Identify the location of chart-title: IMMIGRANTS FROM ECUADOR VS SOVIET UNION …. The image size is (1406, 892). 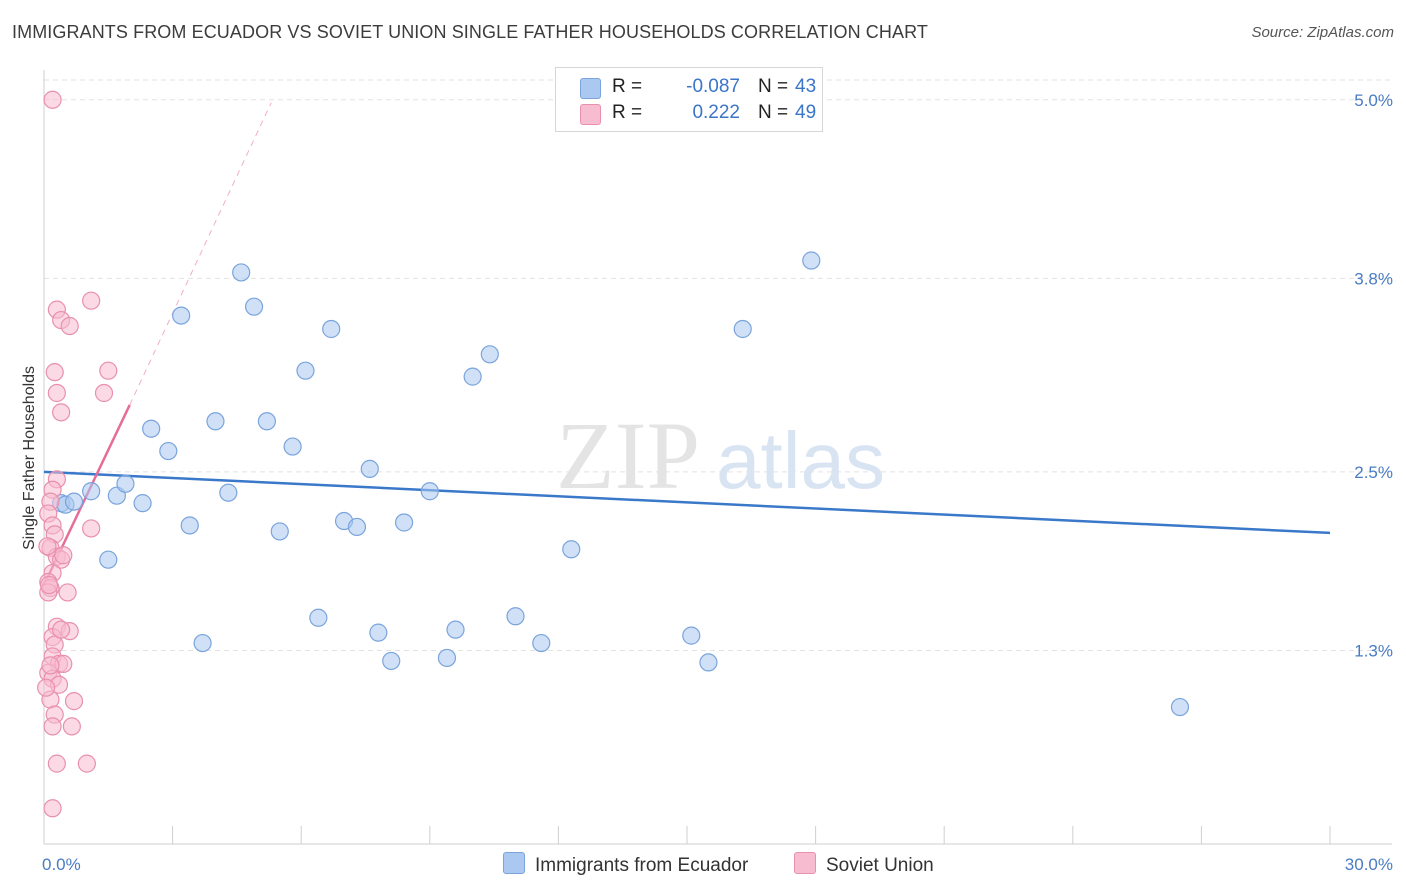
(470, 32).